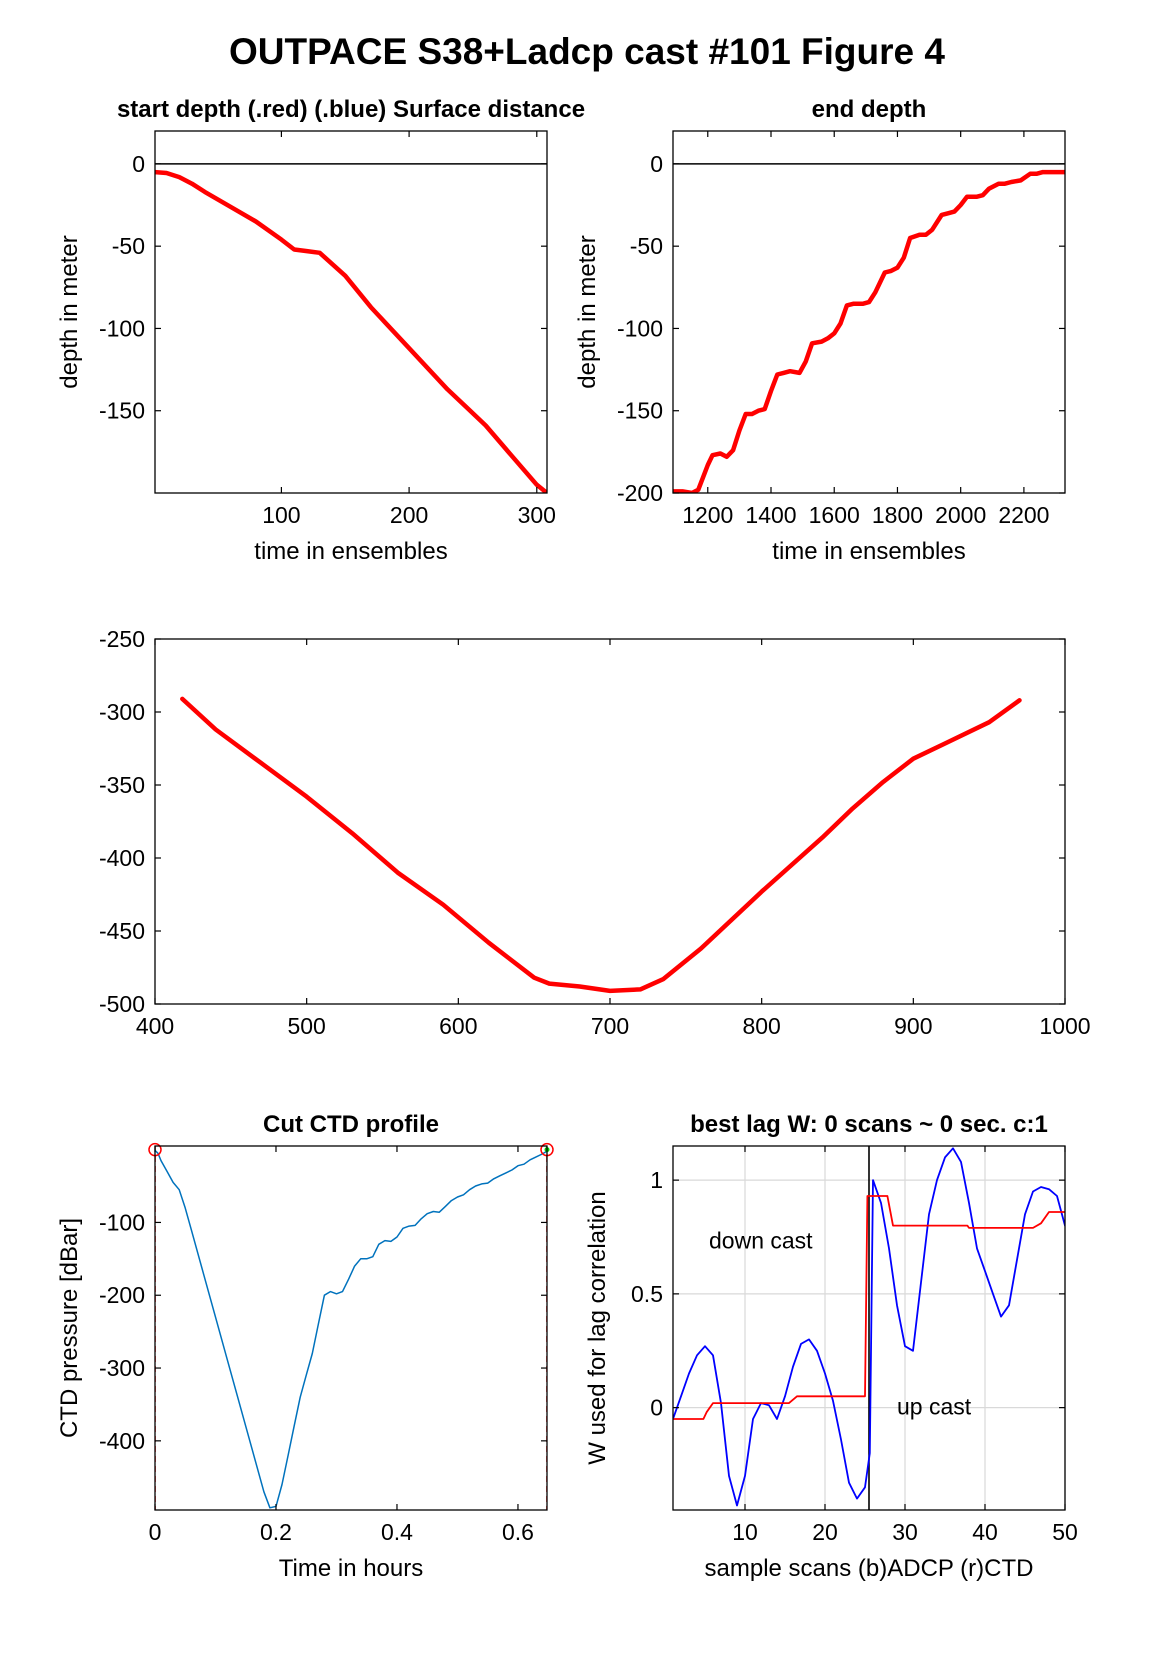 The height and width of the screenshot is (1679, 1165). Describe the element at coordinates (656, 1180) in the screenshot. I see `y-tick-label: 1` at that location.